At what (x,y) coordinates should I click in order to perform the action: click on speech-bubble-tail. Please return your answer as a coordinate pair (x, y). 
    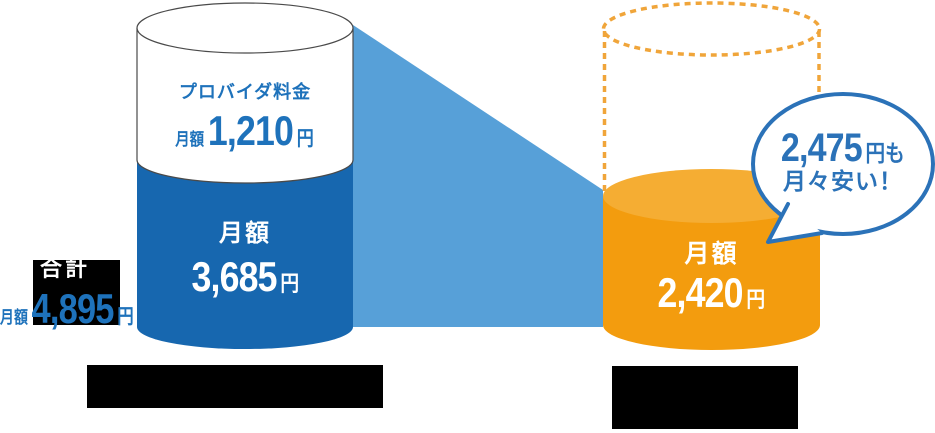
    Looking at the image, I should click on (795, 223).